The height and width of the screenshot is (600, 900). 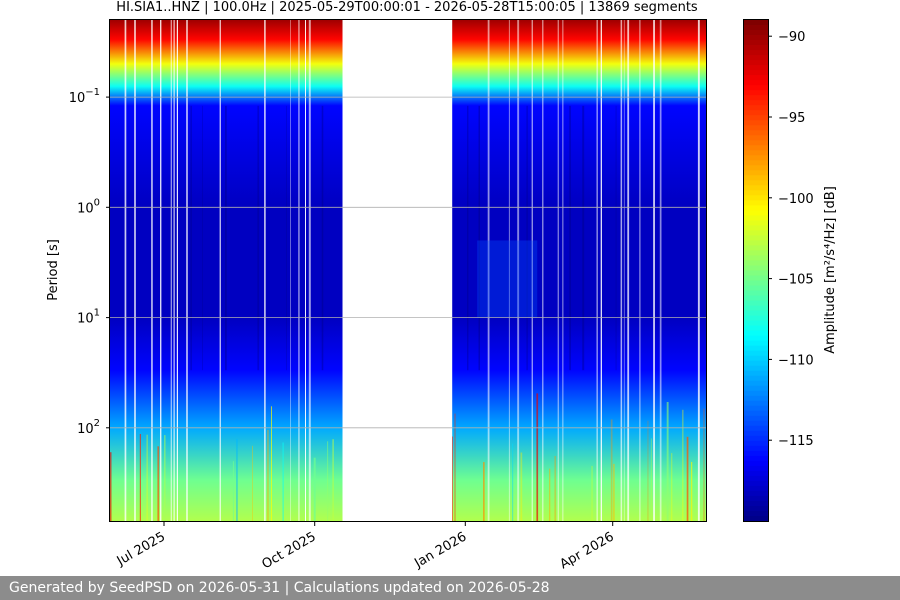 What do you see at coordinates (84, 96) in the screenshot?
I see `y-tick-label: 10⁻¹` at bounding box center [84, 96].